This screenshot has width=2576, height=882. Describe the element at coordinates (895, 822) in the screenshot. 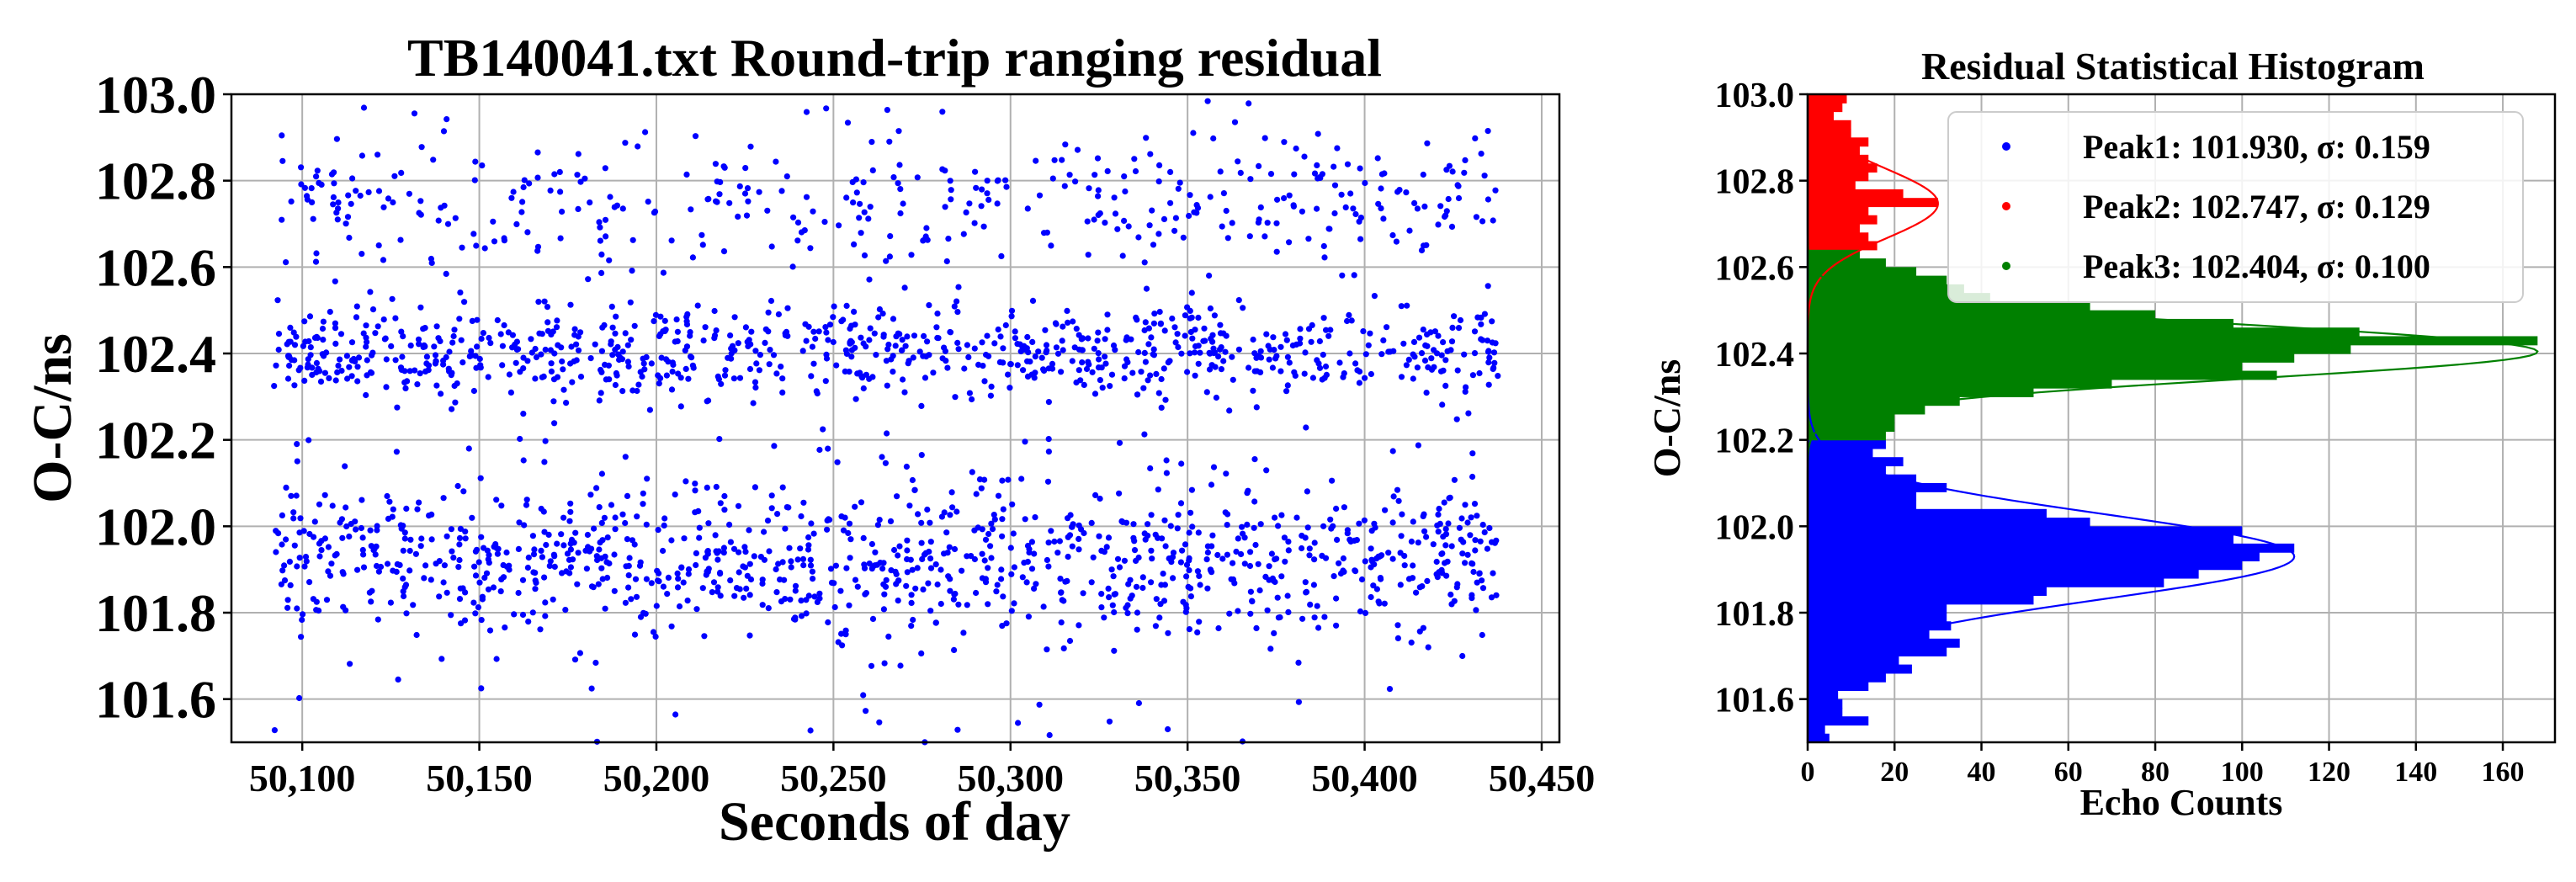

I see `scatter-x-axis-label: Seconds of day` at that location.